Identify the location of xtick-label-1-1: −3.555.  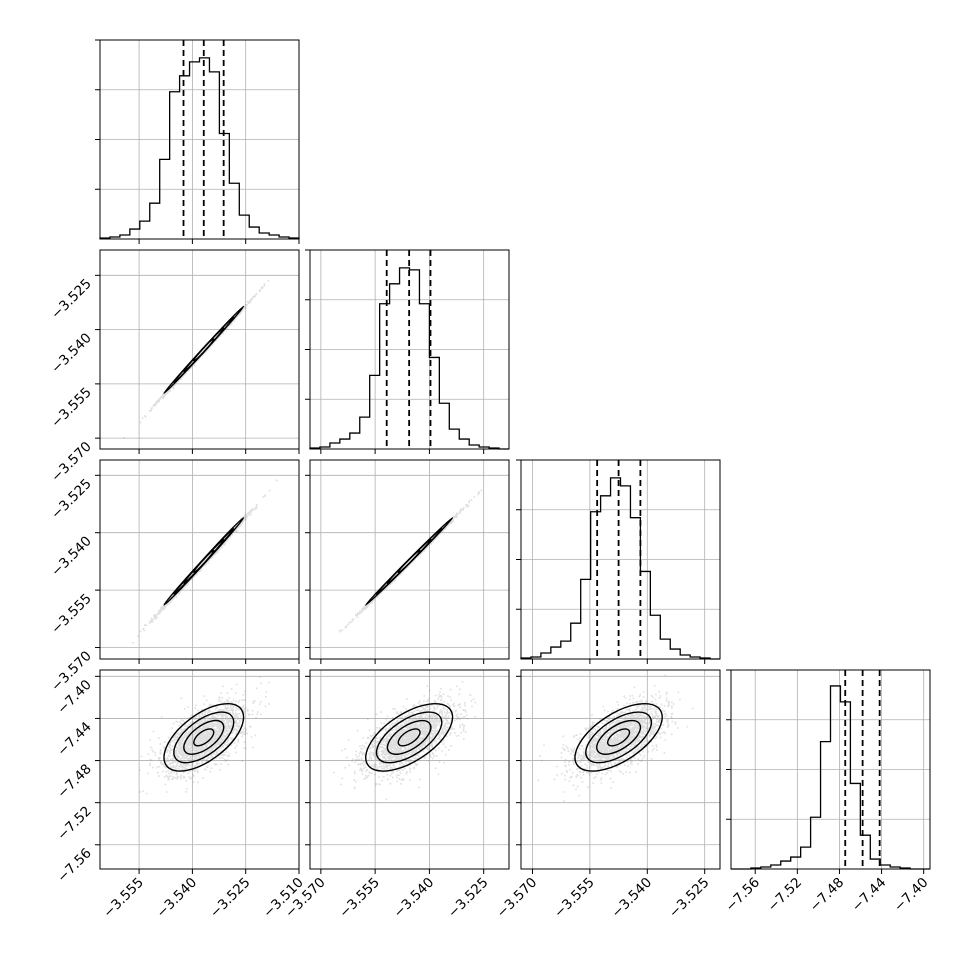
(359, 898).